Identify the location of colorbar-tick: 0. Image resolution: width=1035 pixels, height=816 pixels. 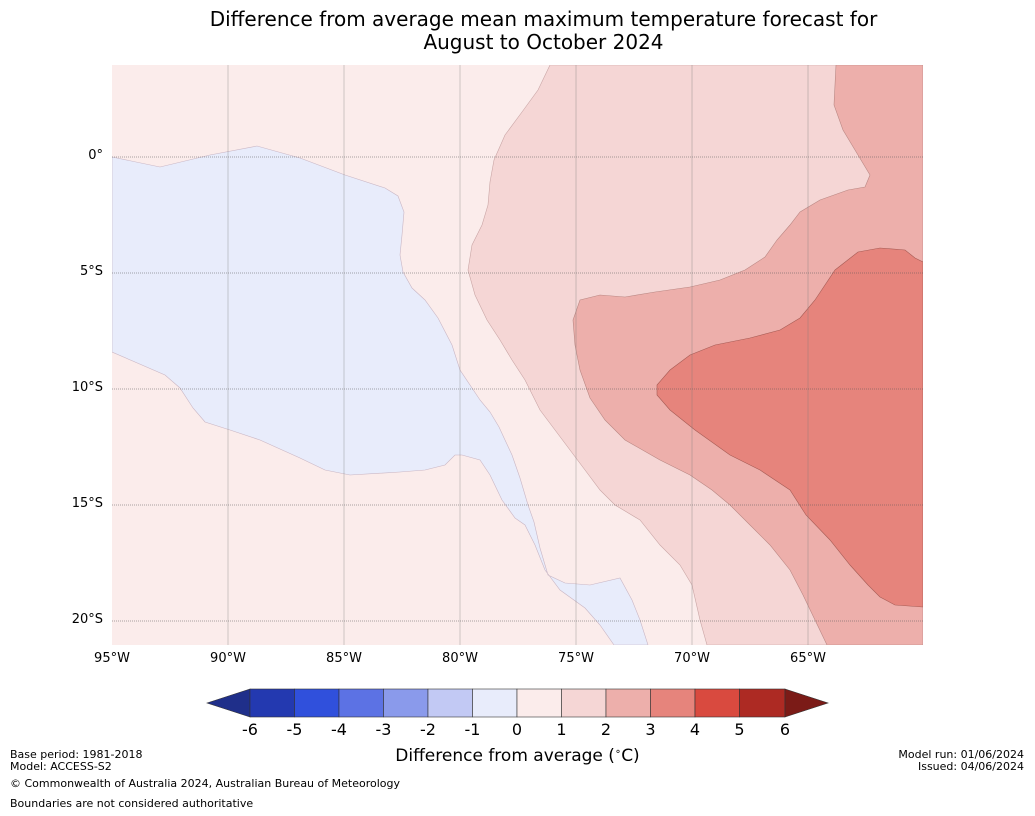
(517, 729).